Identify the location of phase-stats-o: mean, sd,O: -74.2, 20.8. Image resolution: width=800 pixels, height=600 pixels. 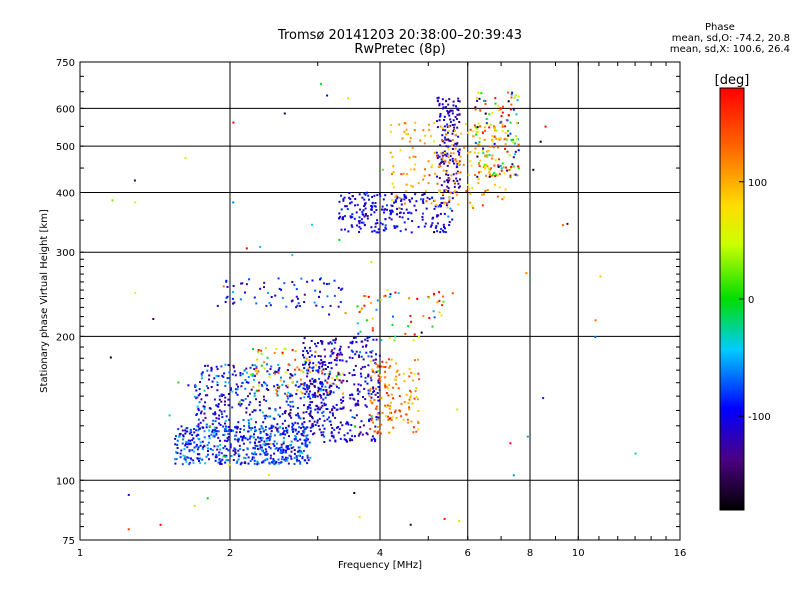
(730, 38).